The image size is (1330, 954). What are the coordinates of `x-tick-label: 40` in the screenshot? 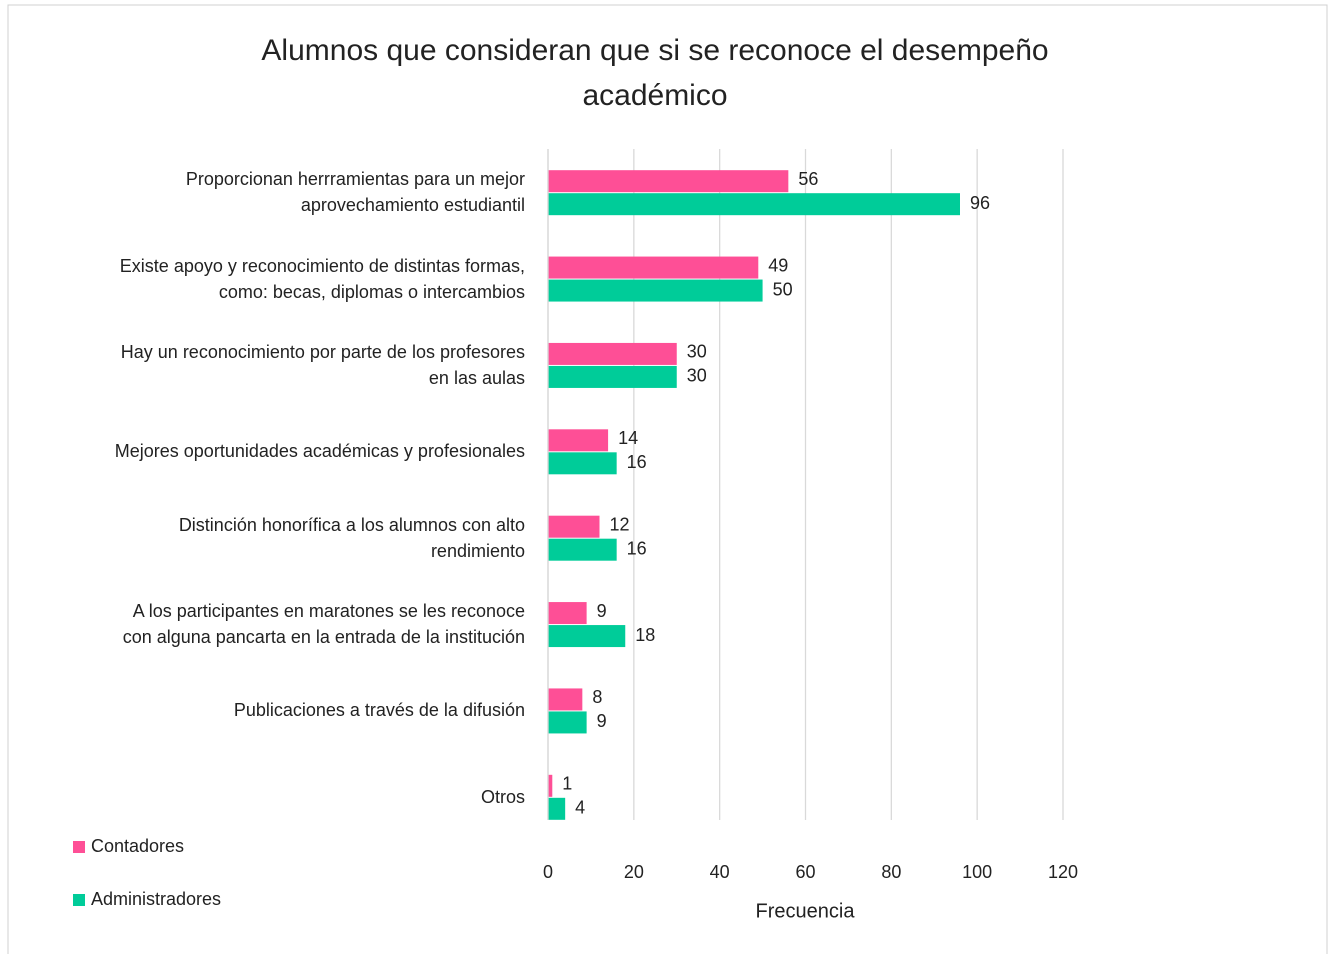 It's located at (720, 872).